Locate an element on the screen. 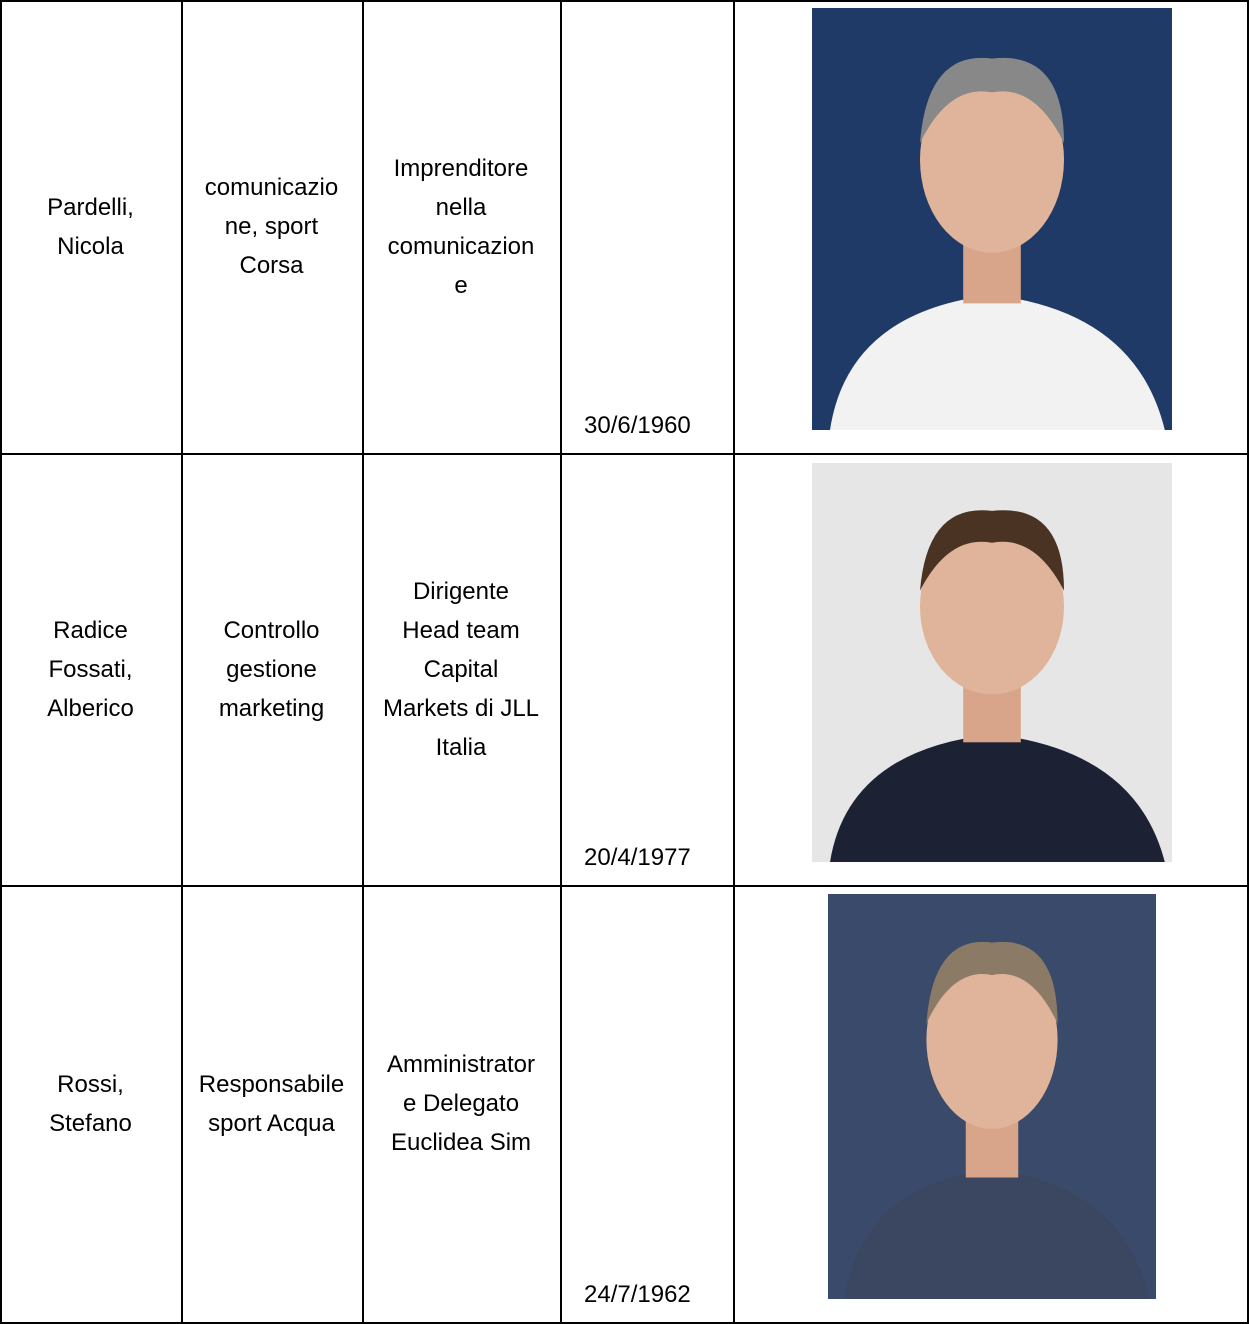 The image size is (1249, 1324). date-cell: 30/6/1960 is located at coordinates (646, 226).